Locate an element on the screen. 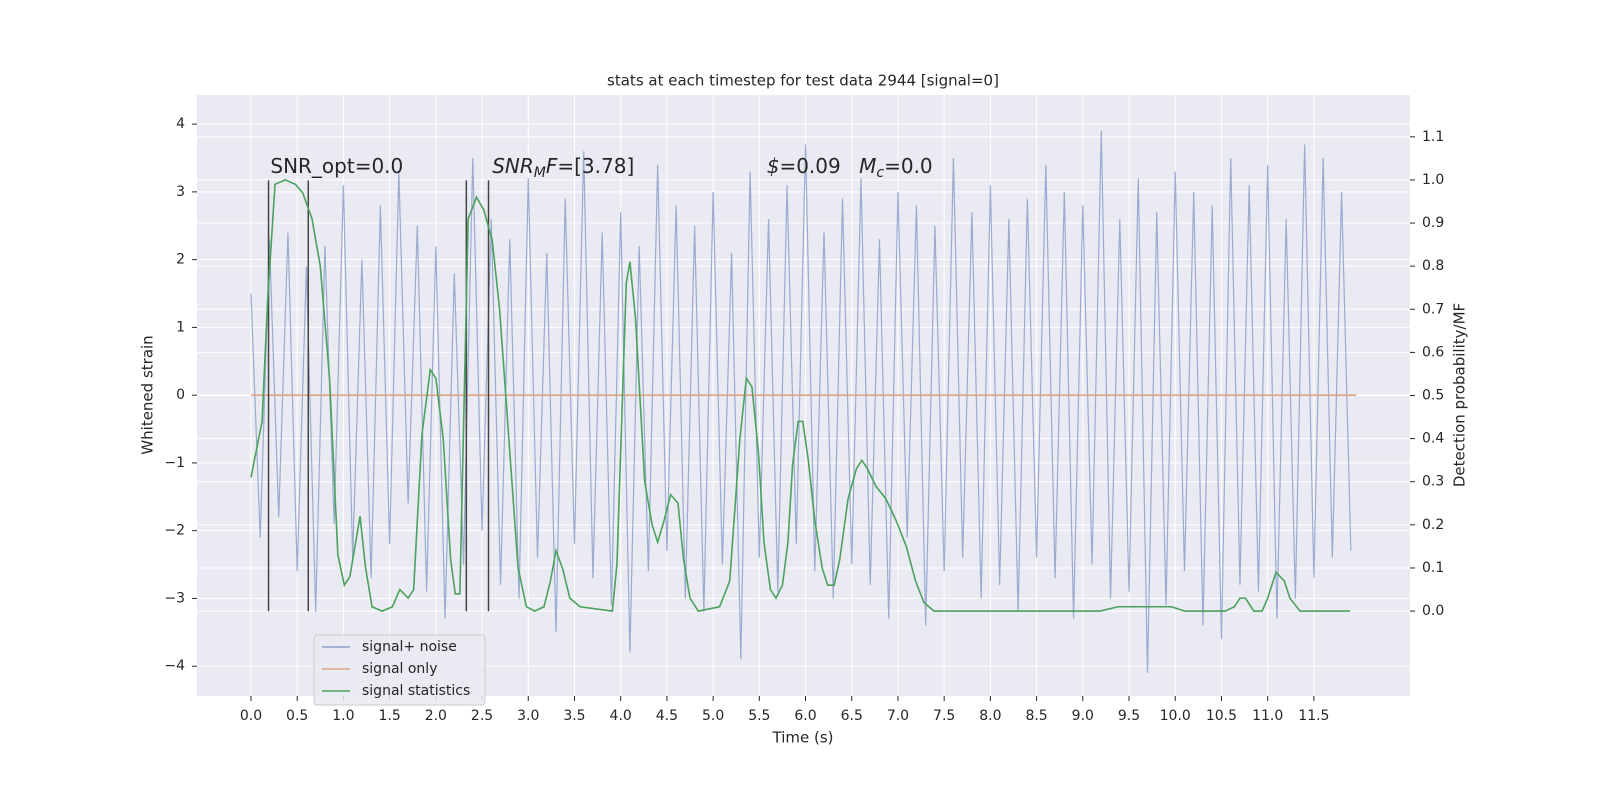 The height and width of the screenshot is (800, 1600). x-tick-label: 11.5 is located at coordinates (1313, 716).